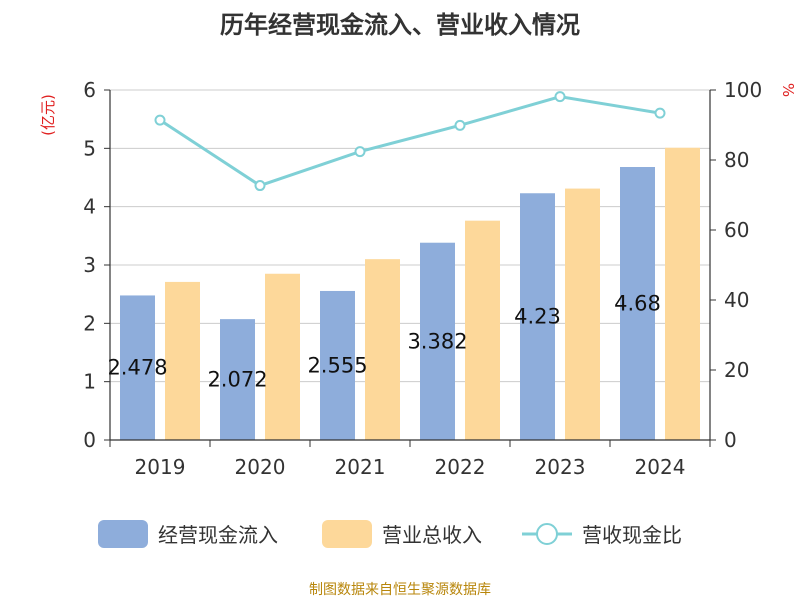 The image size is (800, 600). I want to click on ratio-line-group, so click(410, 141).